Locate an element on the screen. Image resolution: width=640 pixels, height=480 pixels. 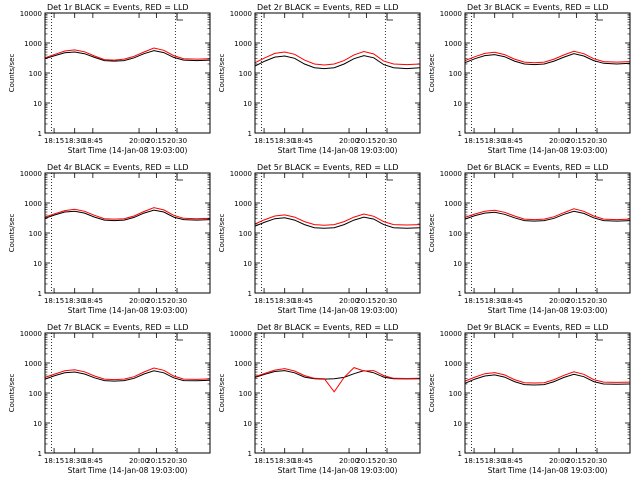
chart-title: Det 3r BLACK = Events, RED = LLD is located at coordinates (538, 7).